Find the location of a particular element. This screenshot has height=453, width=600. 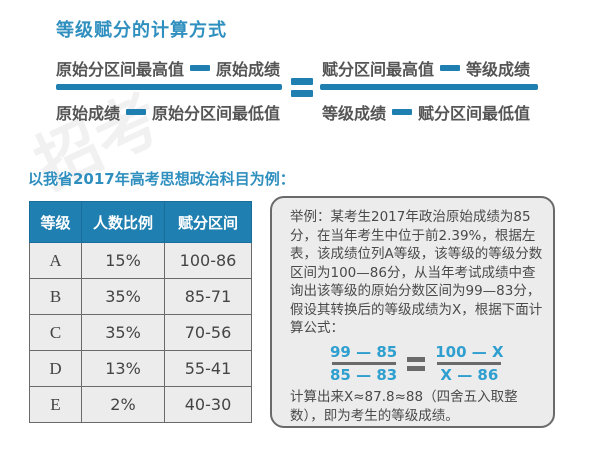

right-denominator-a: 等级成绩 is located at coordinates (354, 113).